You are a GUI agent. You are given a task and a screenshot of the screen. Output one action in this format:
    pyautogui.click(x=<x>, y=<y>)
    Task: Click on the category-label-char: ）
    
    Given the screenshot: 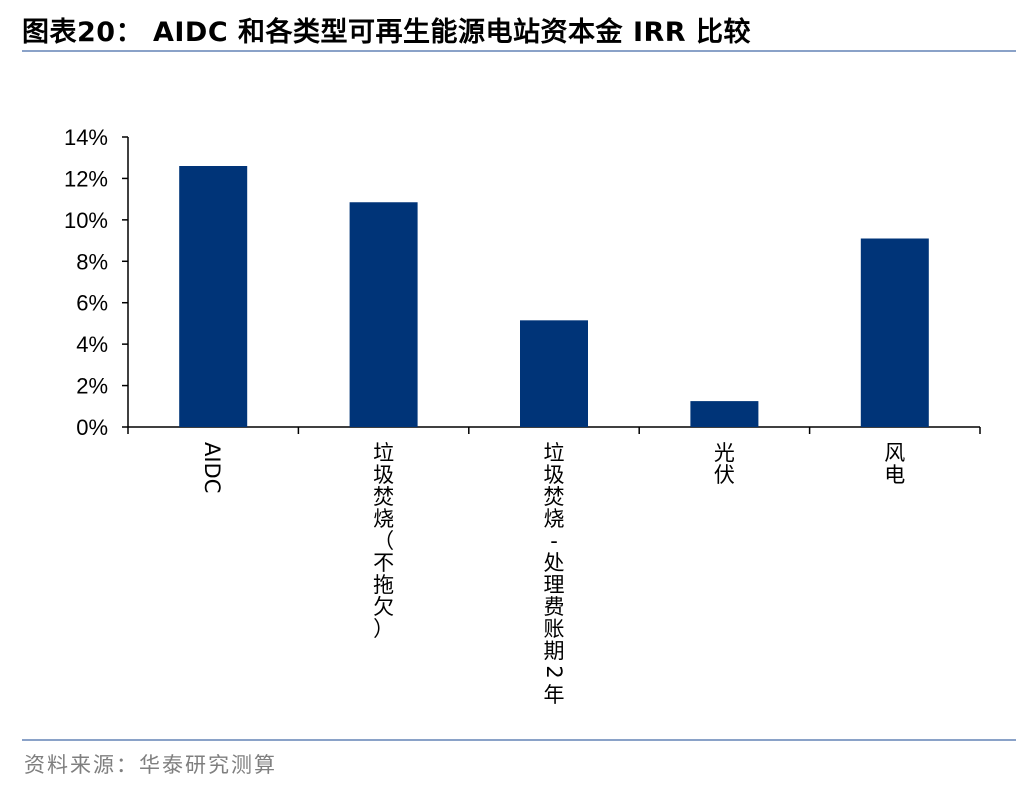 What is the action you would take?
    pyautogui.click(x=383, y=629)
    